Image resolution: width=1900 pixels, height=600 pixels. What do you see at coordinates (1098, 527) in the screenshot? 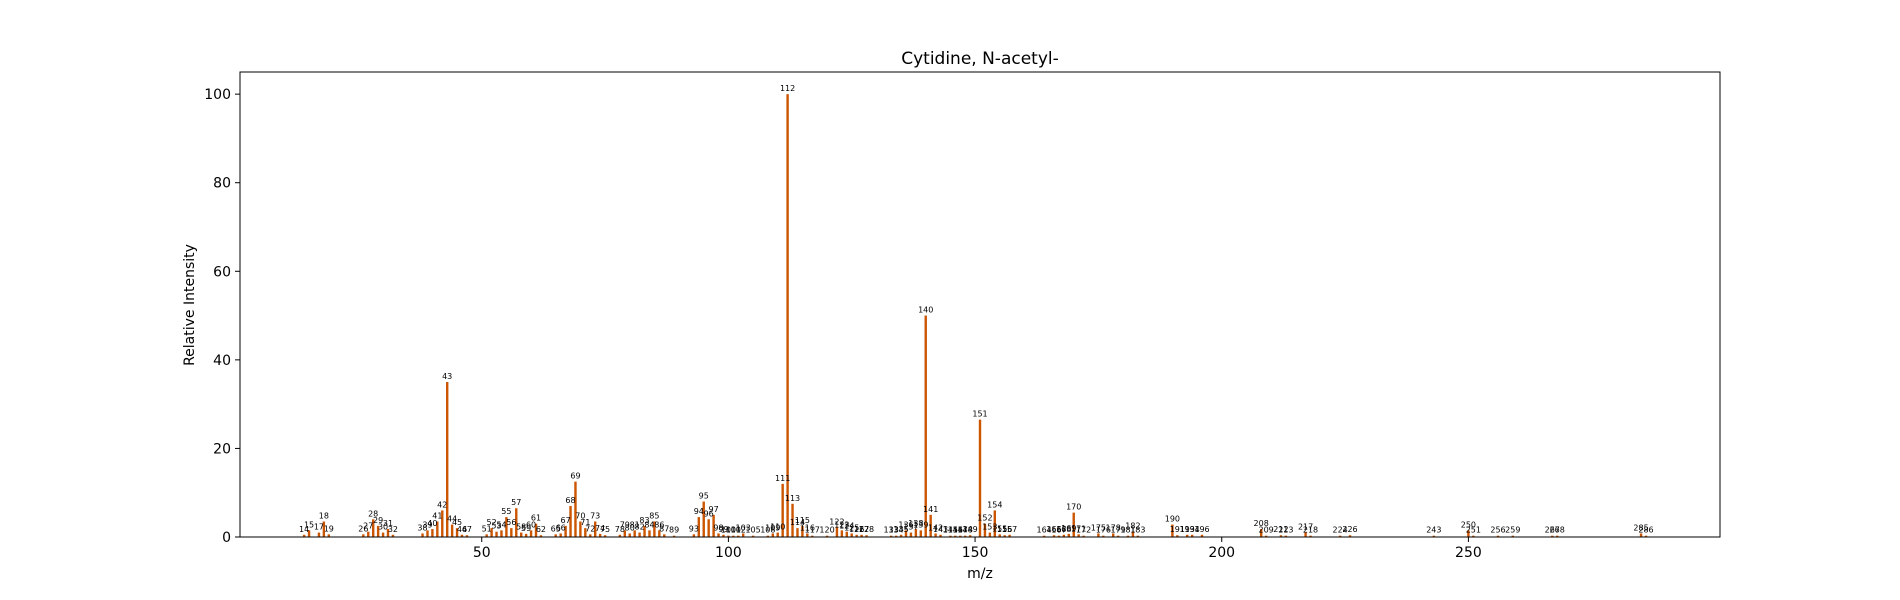
I see `peak-label-175: 175` at bounding box center [1098, 527].